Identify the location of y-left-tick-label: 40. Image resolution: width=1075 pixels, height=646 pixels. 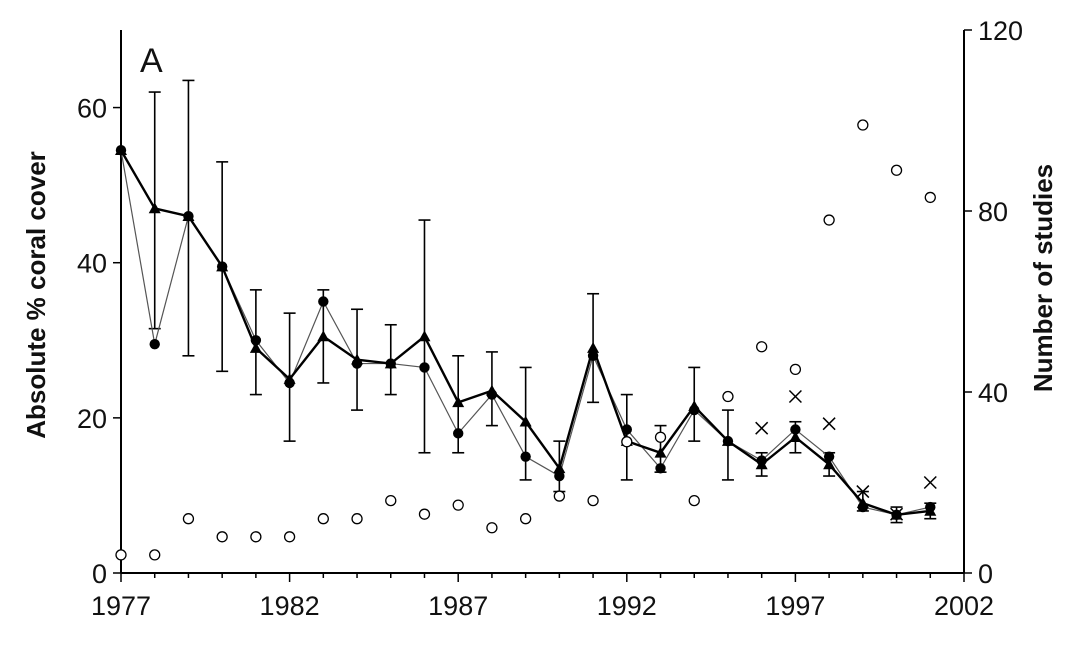
(92, 264).